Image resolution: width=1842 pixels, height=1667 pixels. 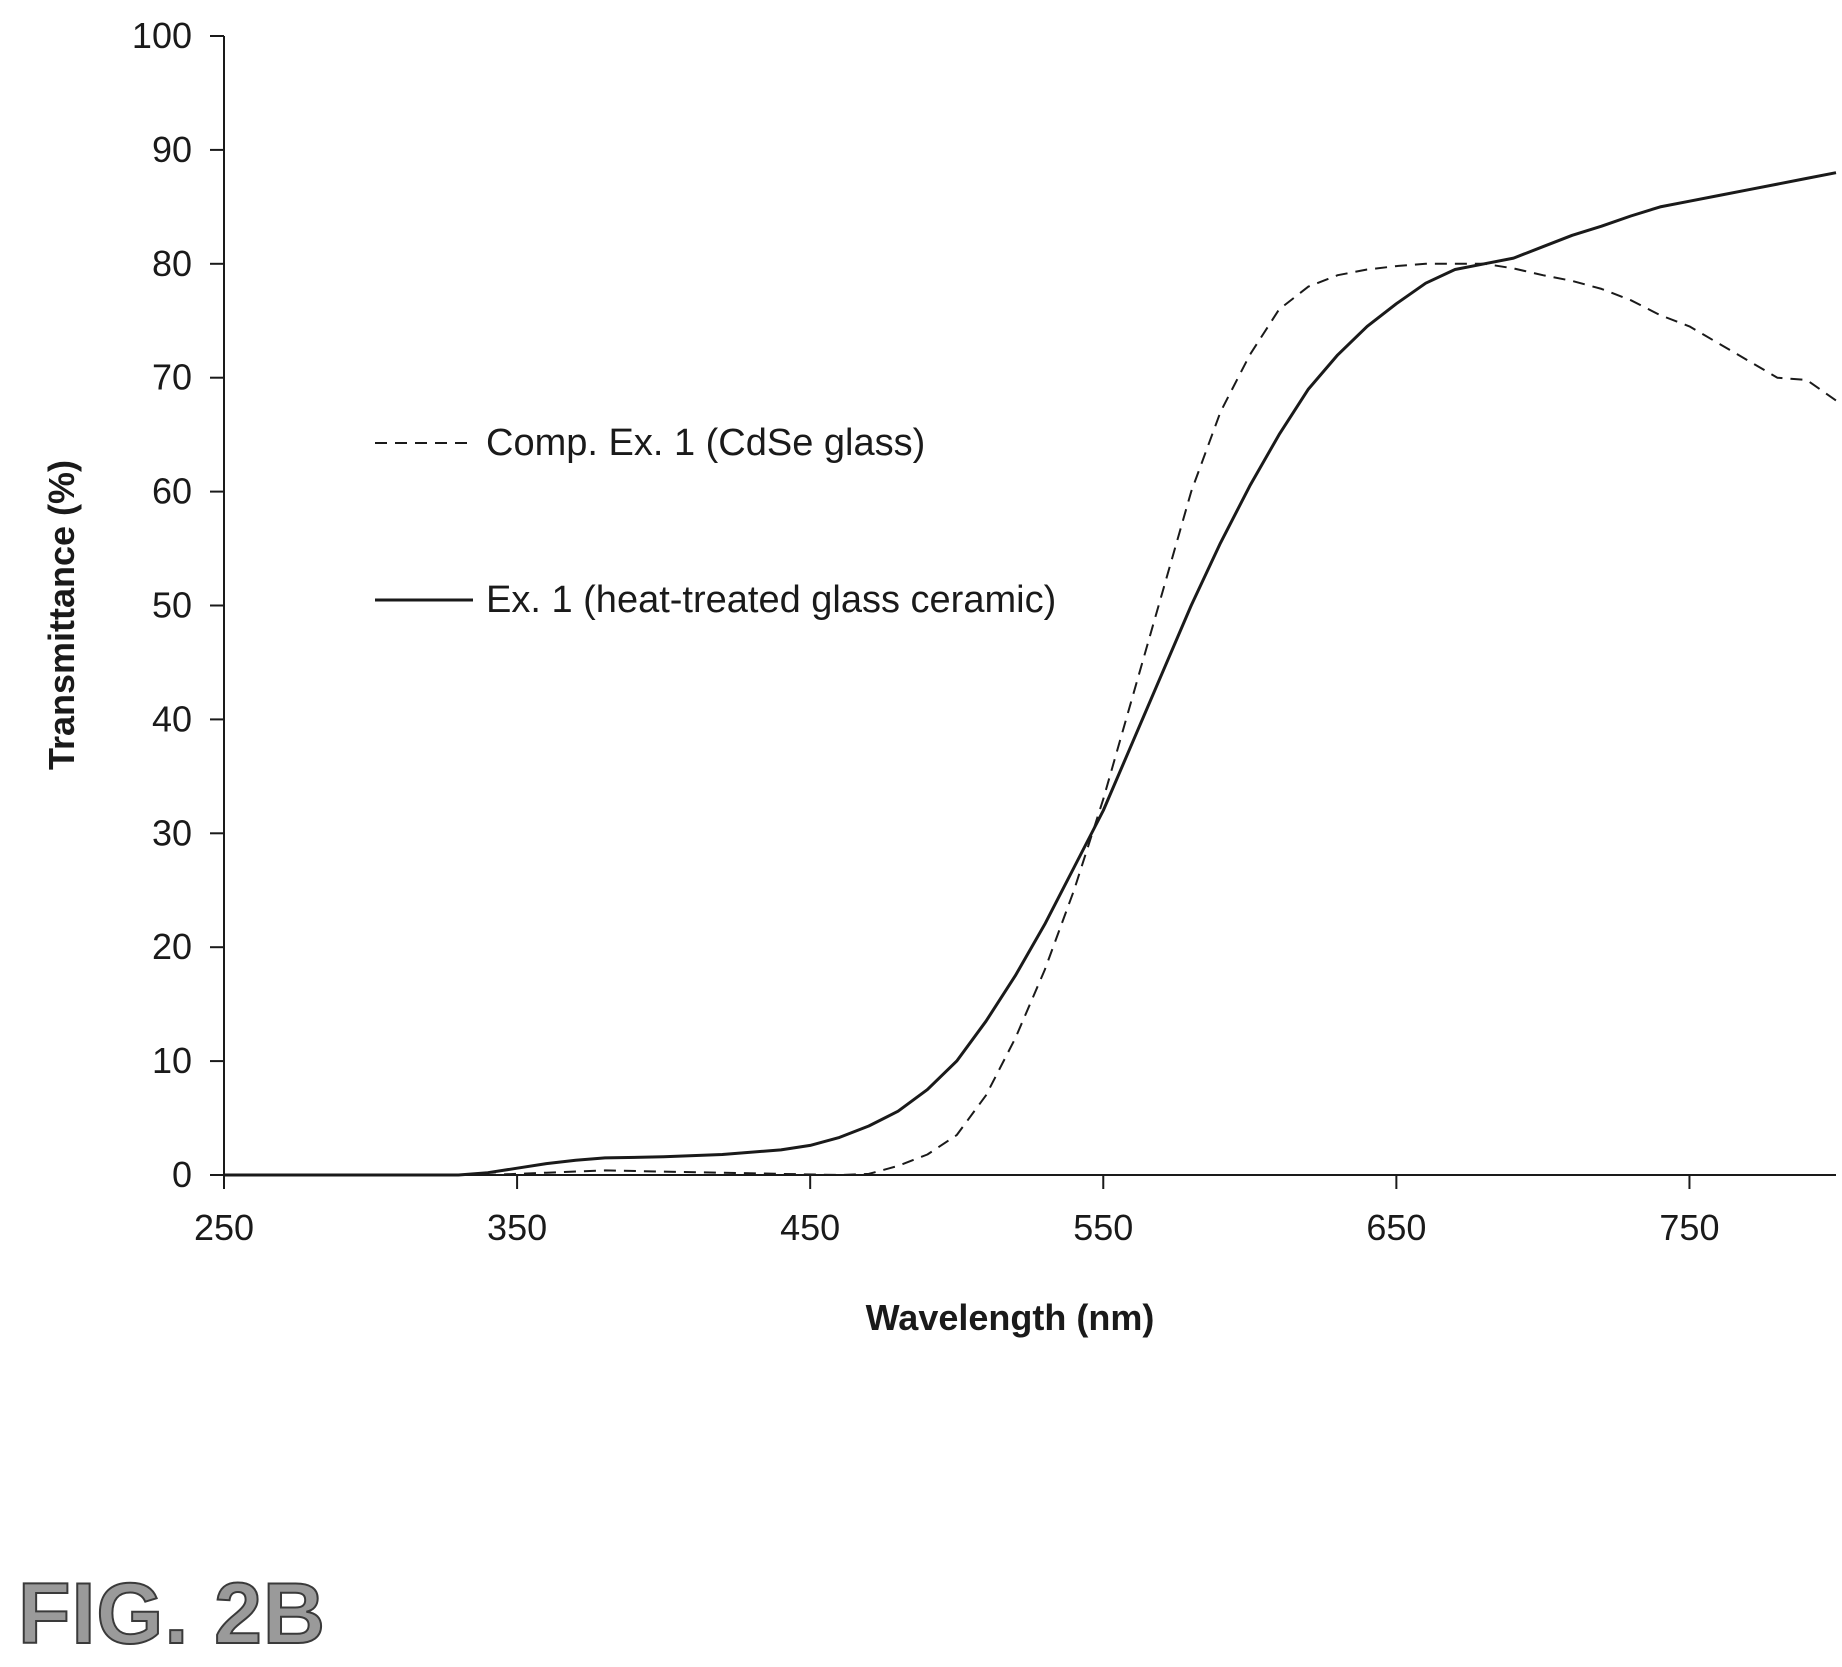 What do you see at coordinates (182, 1174) in the screenshot?
I see `y-tick-label: 0` at bounding box center [182, 1174].